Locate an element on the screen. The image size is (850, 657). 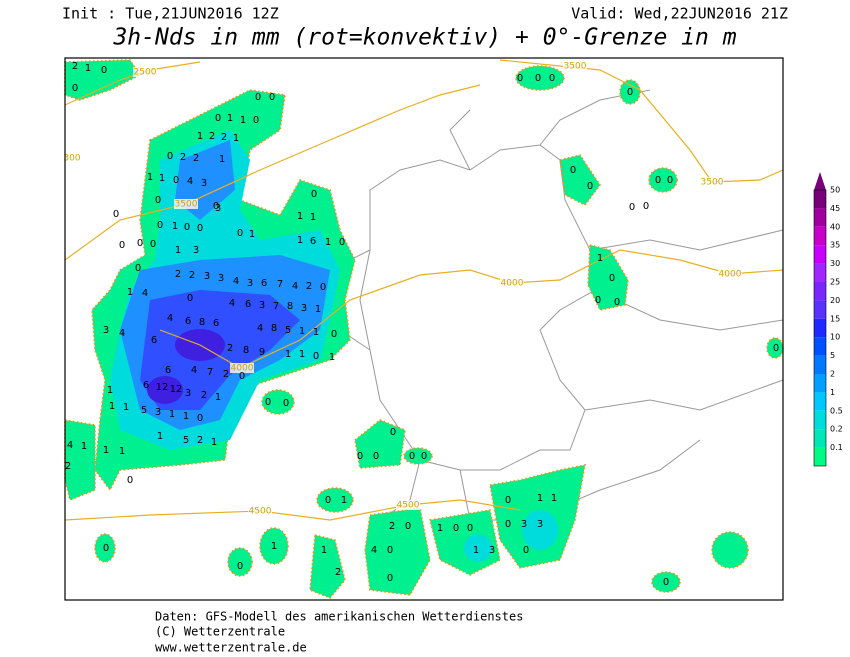
legend-arrow is located at coordinates (820, 181).